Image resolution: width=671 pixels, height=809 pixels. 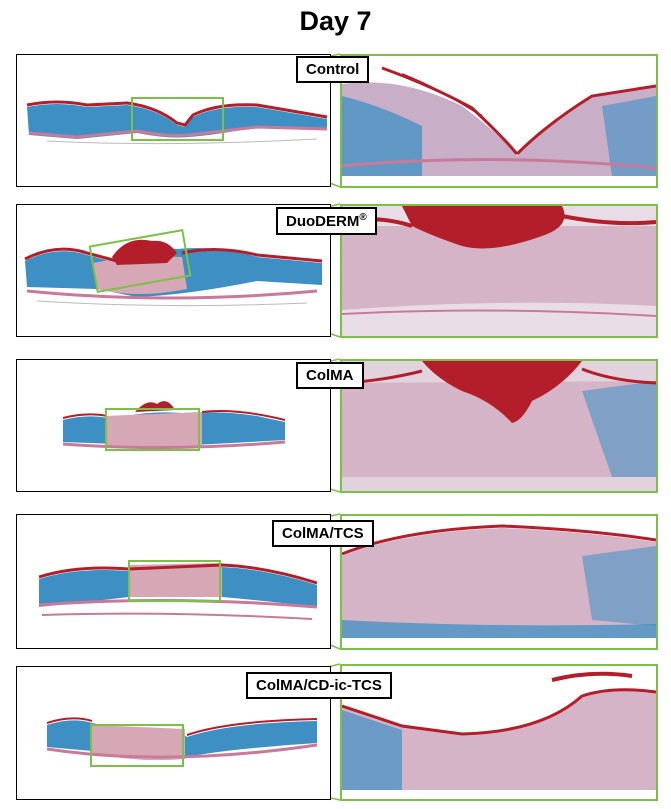 I want to click on group-label-text: Control, so click(x=333, y=69).